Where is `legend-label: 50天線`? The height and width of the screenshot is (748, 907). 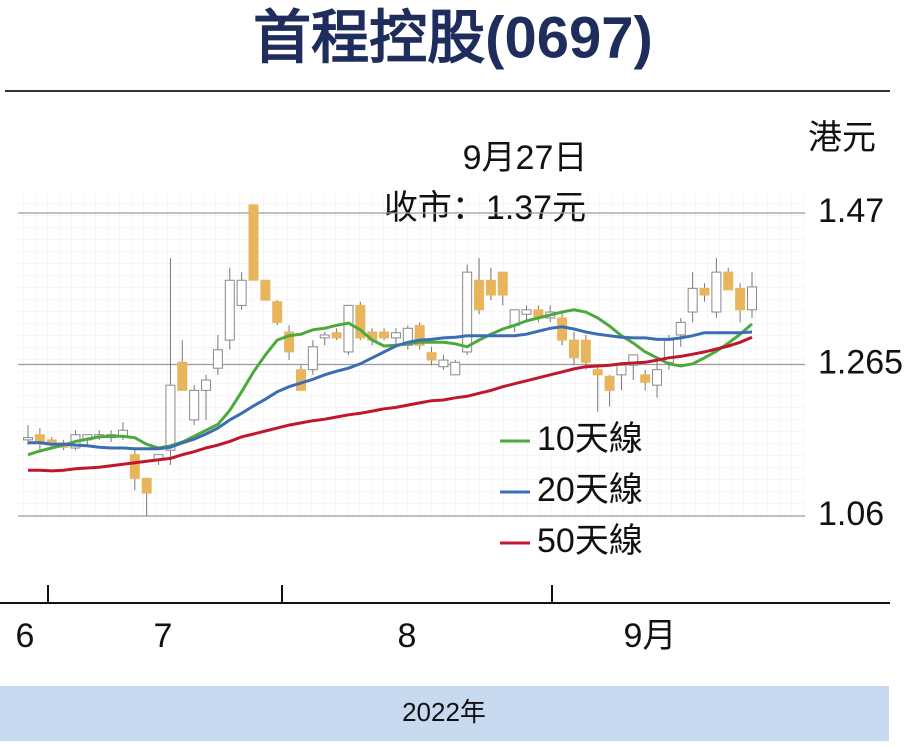 legend-label: 50天線 is located at coordinates (590, 541).